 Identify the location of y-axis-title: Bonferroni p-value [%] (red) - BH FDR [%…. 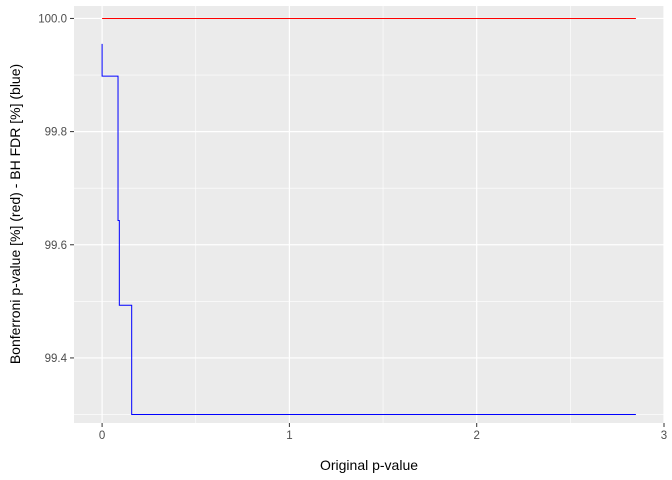
(15, 214).